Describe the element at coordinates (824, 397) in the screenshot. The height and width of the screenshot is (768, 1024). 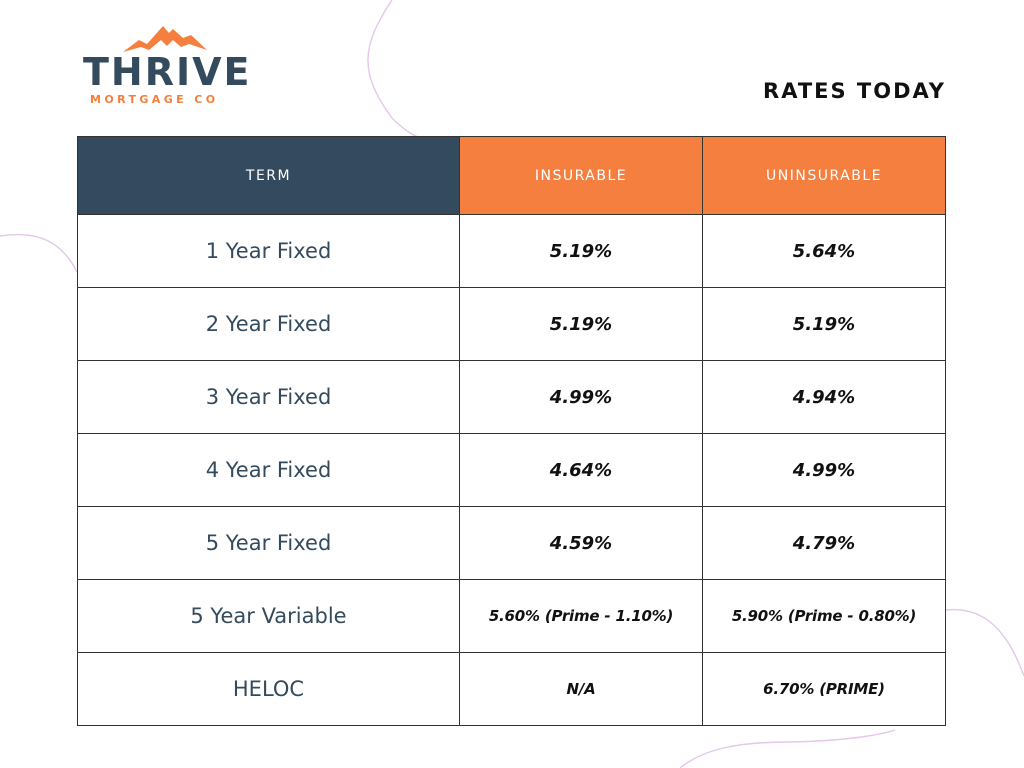
I see `uninsurable-rate-cell: 4.94%` at that location.